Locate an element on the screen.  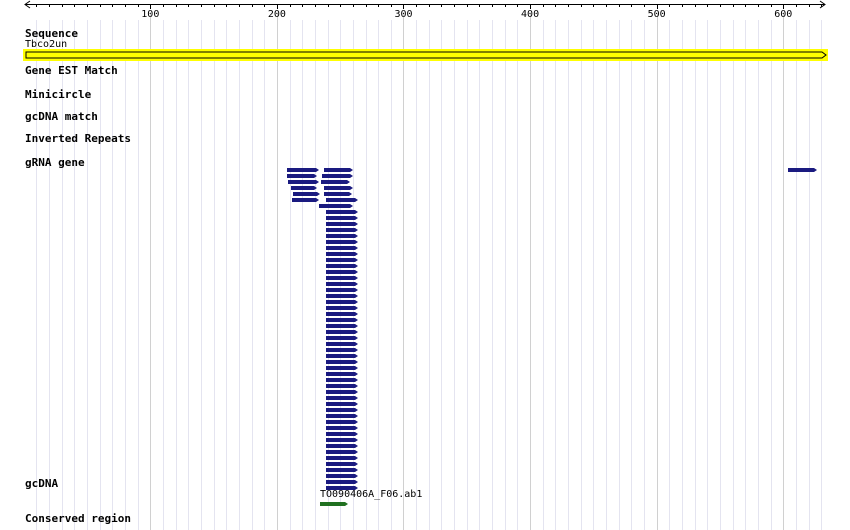
gcdna-feature is located at coordinates (334, 504).